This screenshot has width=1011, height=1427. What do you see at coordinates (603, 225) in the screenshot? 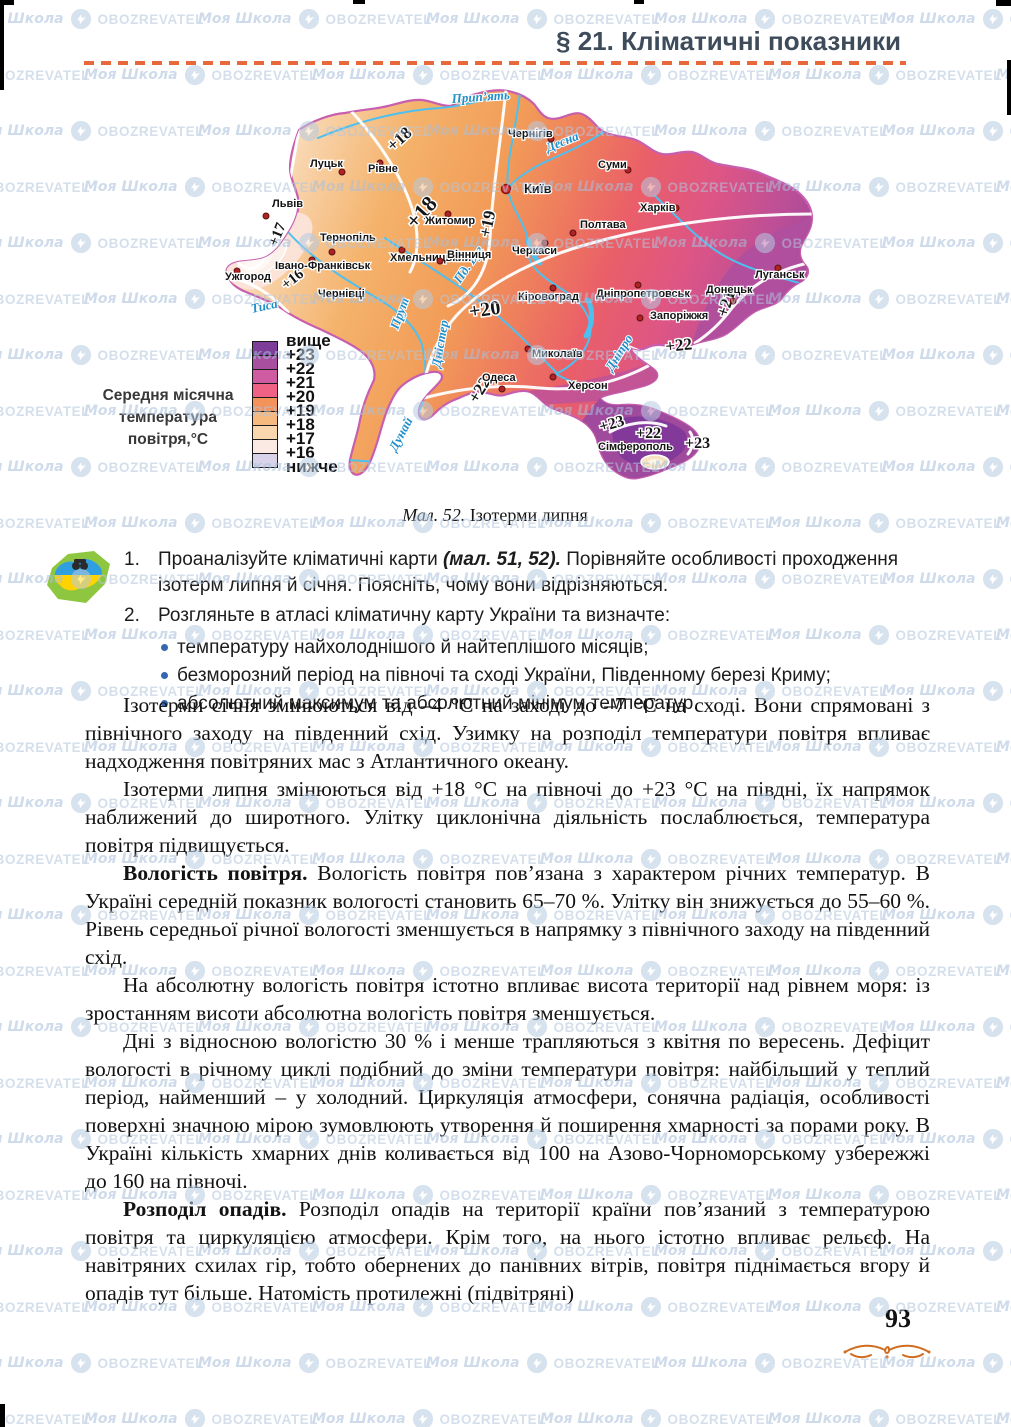
I see `city-label: Полтава` at bounding box center [603, 225].